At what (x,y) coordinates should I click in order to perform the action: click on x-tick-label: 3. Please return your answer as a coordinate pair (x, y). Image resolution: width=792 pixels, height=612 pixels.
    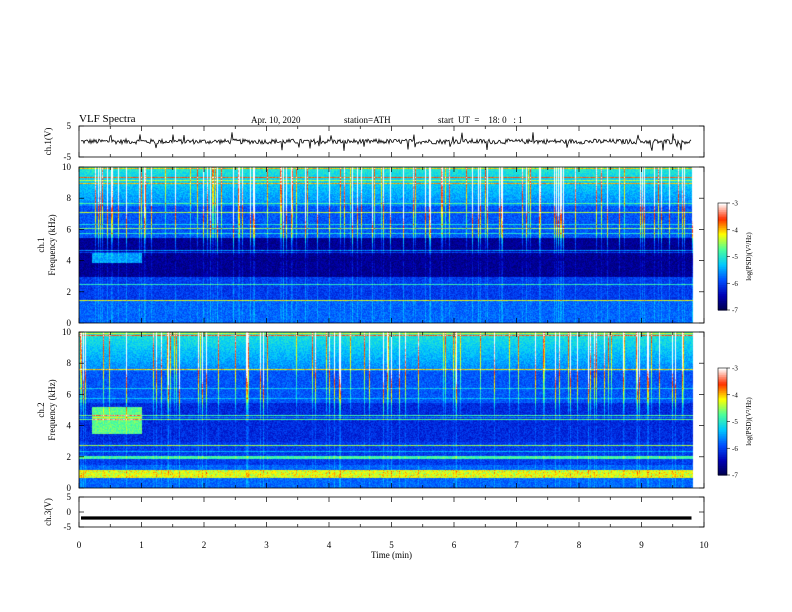
    Looking at the image, I should click on (266, 545).